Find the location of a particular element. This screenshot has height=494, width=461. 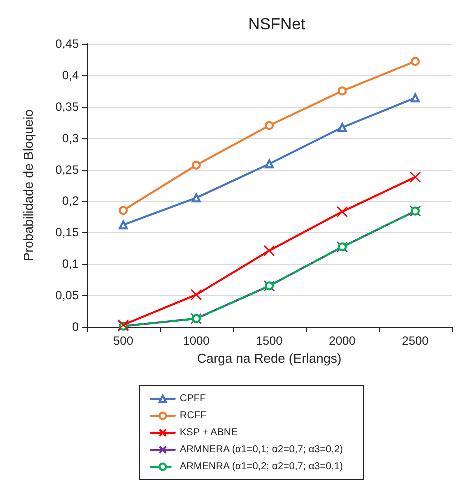

chart-title: NSFNet is located at coordinates (277, 25).